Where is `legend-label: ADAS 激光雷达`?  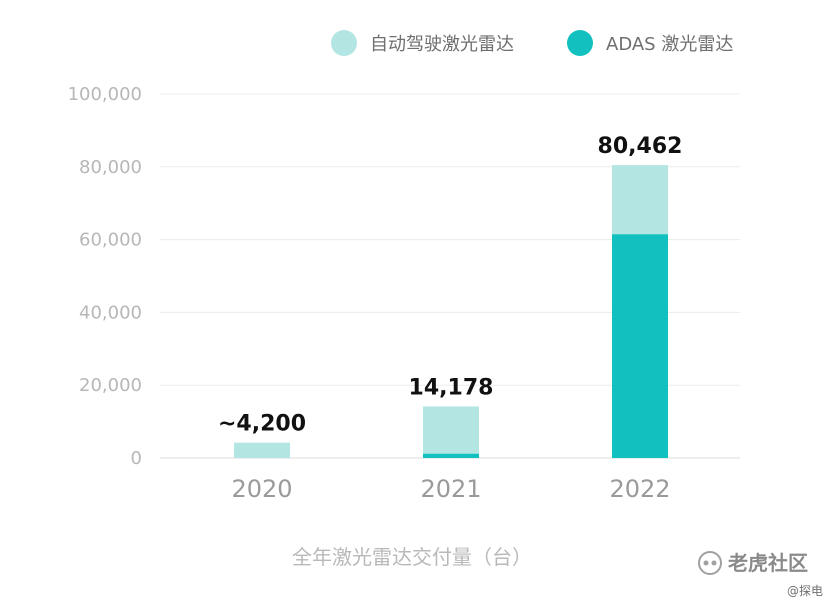
legend-label: ADAS 激光雷达 is located at coordinates (669, 44).